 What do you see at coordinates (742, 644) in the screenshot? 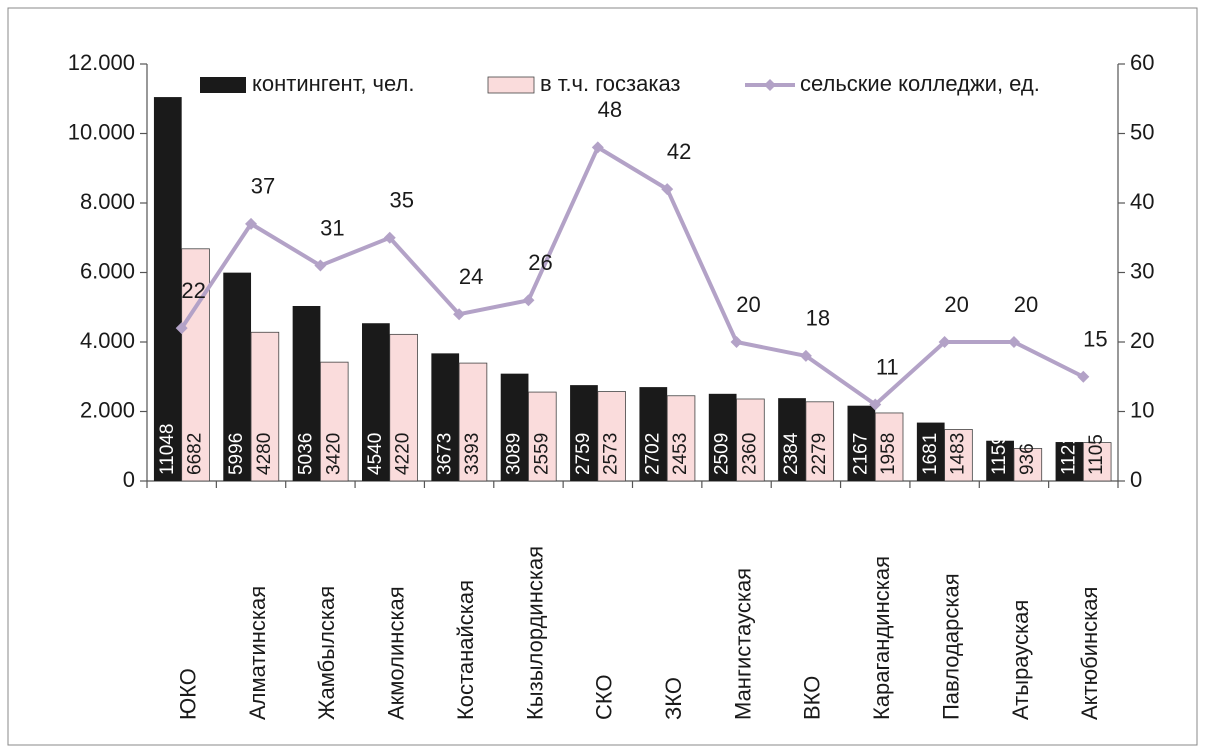
I see `x-tick-label: Мангистауская` at bounding box center [742, 644].